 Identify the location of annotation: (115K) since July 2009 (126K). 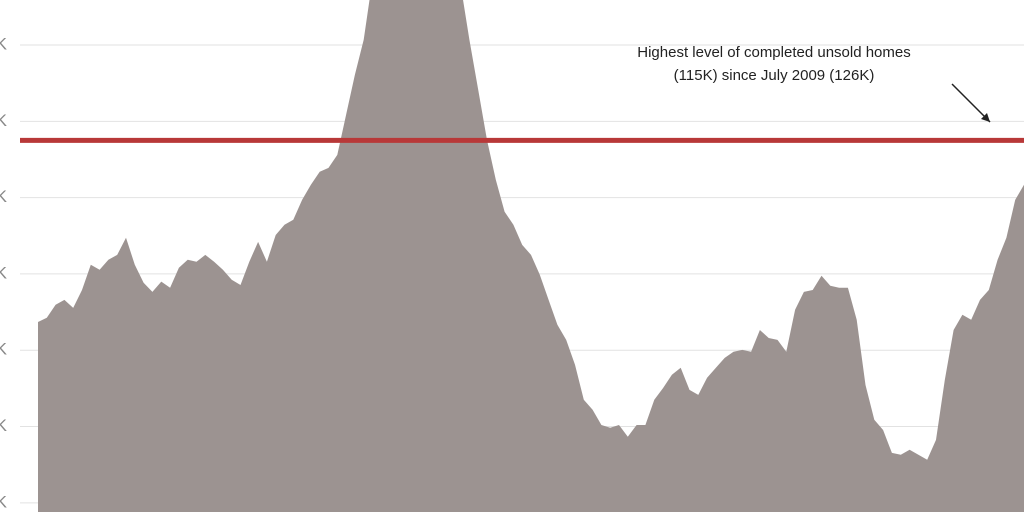
(774, 75).